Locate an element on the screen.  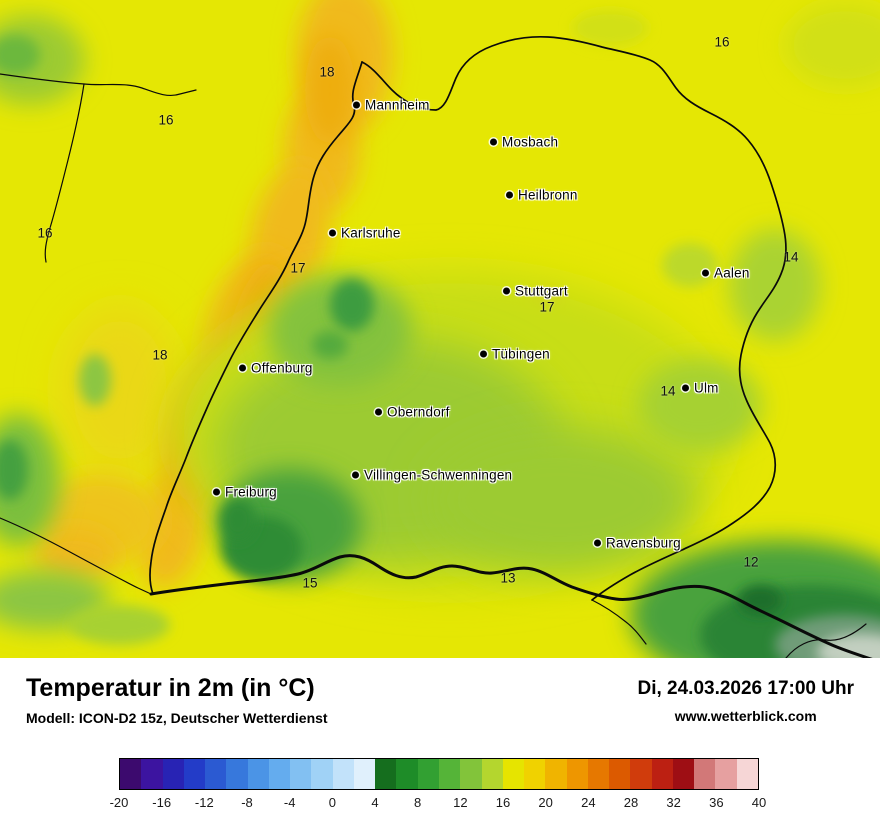
city-label: Ulm is located at coordinates (706, 388).